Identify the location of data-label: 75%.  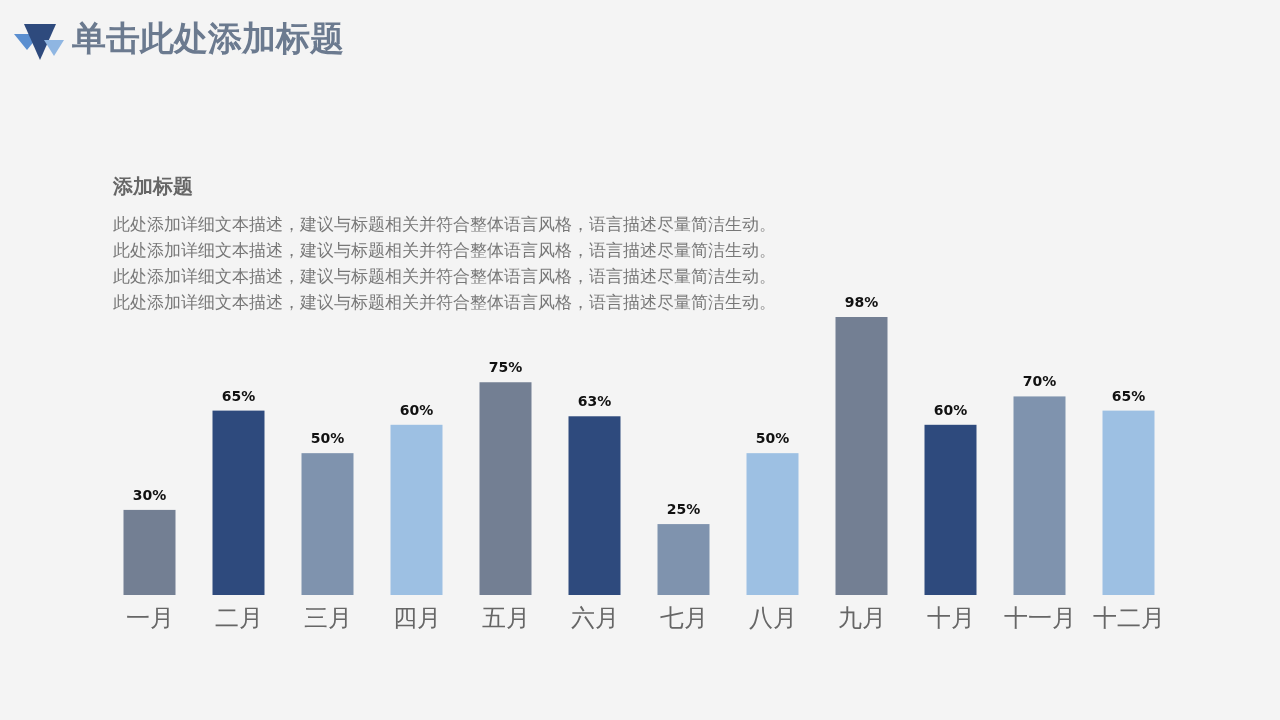
(505, 367).